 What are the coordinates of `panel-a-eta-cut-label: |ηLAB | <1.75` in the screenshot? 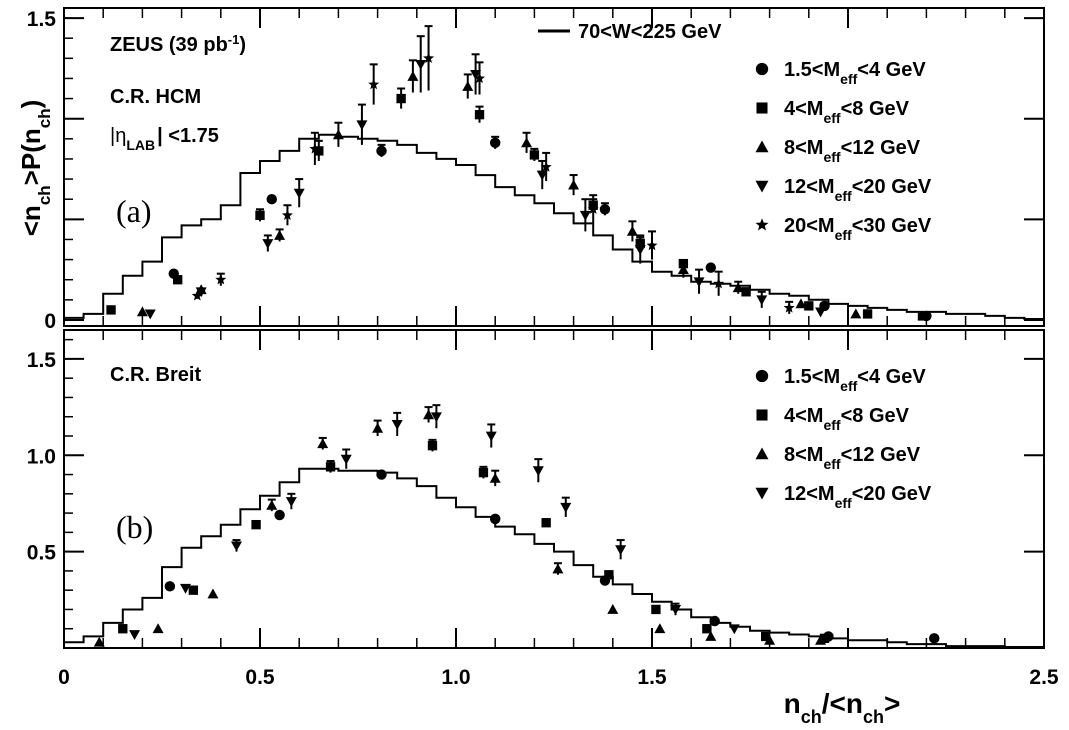 It's located at (164, 139).